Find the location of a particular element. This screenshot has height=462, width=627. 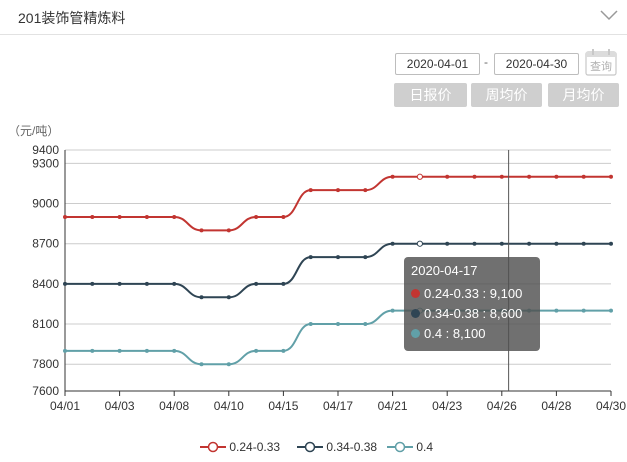

x-tick-label: 04/01 is located at coordinates (65, 406).